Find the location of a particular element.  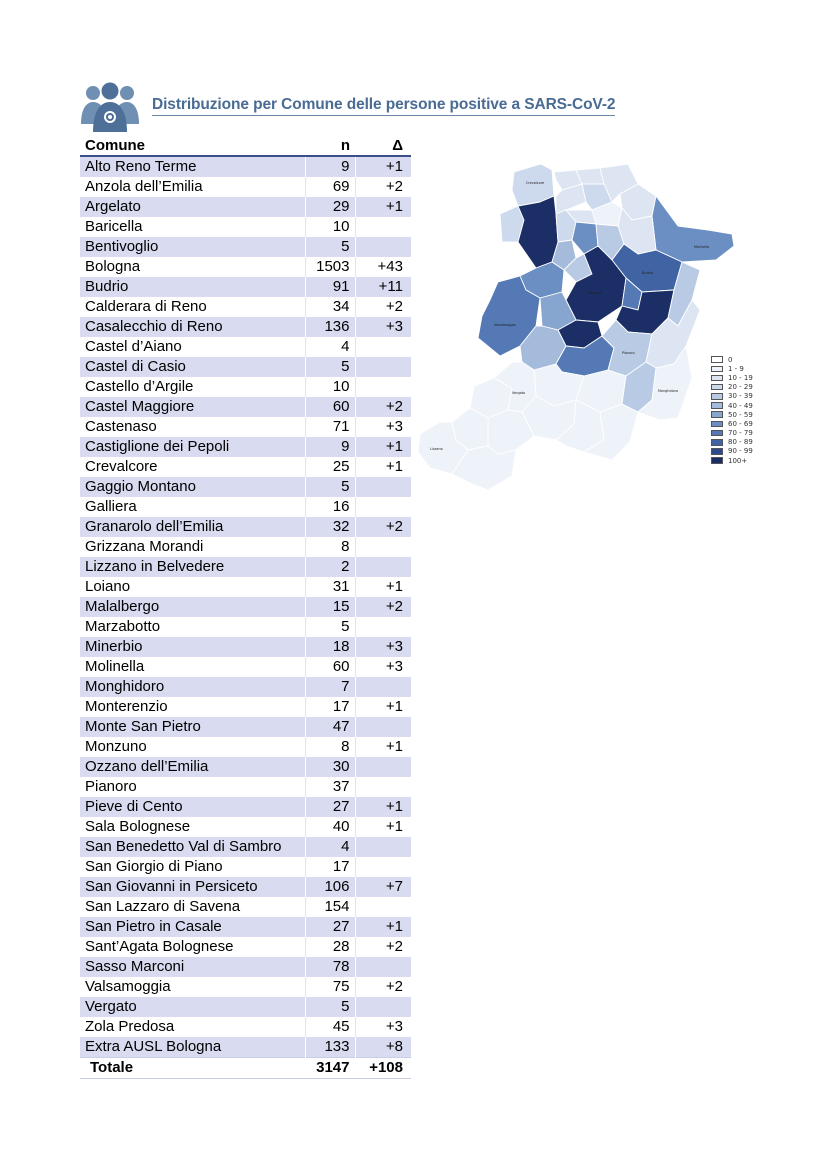

table-row: Monghidoro 7 is located at coordinates (245, 687).